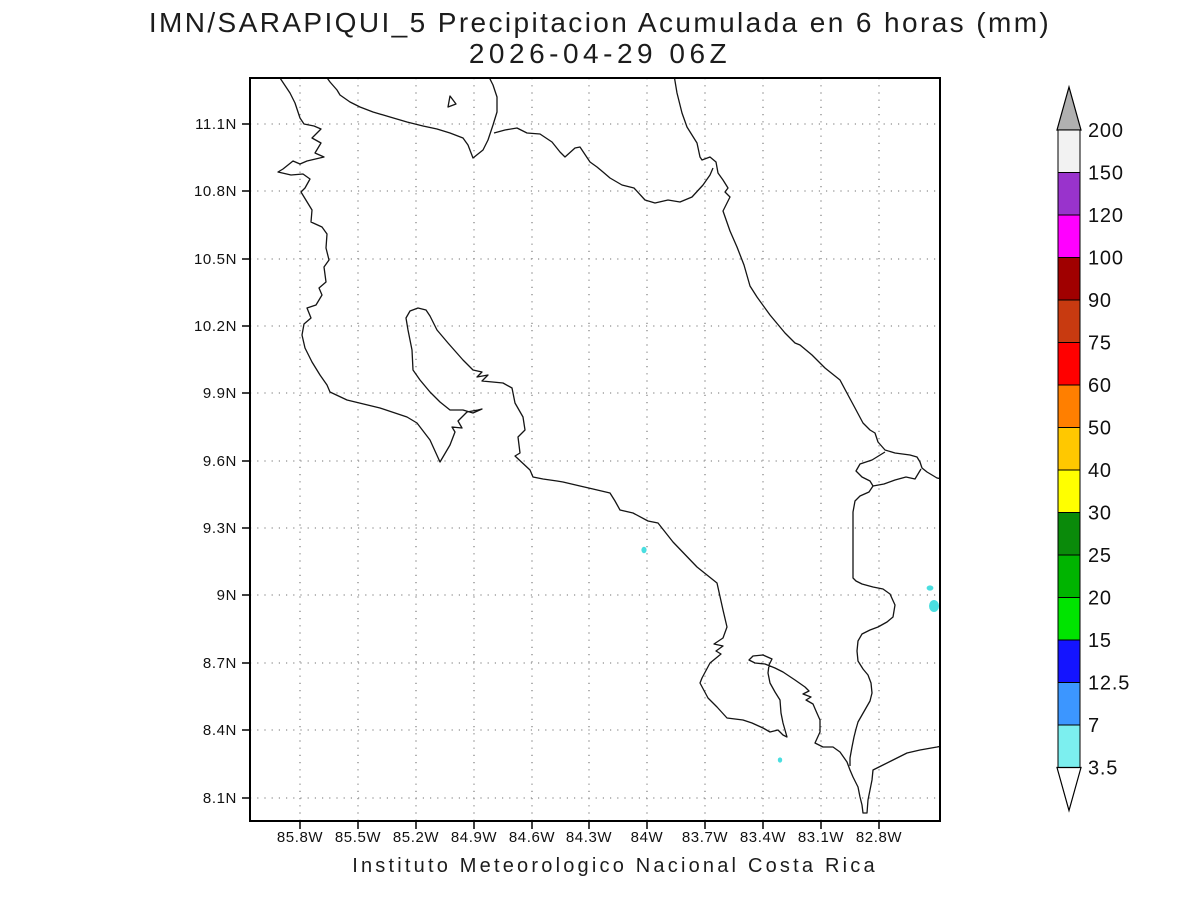 This screenshot has height=900, width=1200. Describe the element at coordinates (1109, 684) in the screenshot. I see `colorbar-level-label: 12.5` at that location.